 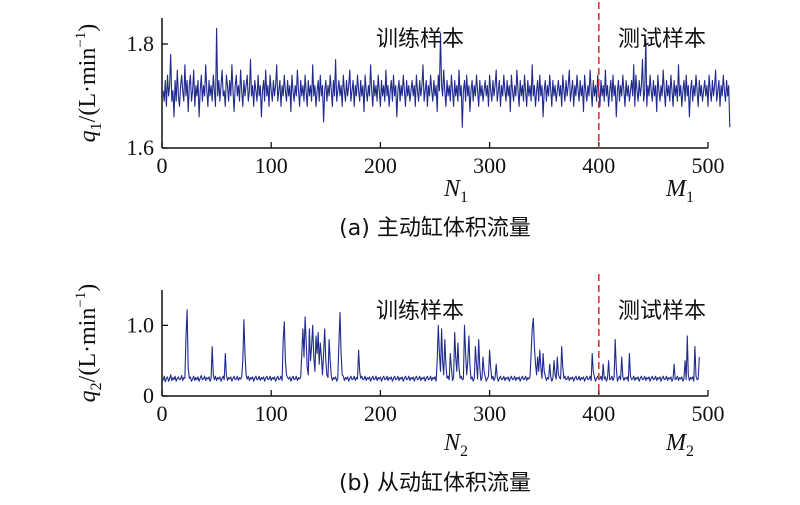 What do you see at coordinates (141, 43) in the screenshot?
I see `y-tick-label: 1.8` at bounding box center [141, 43].